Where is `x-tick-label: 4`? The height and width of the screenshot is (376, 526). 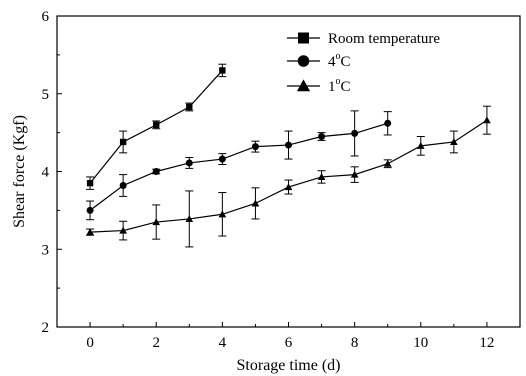 x-tick-label: 4 is located at coordinates (223, 343).